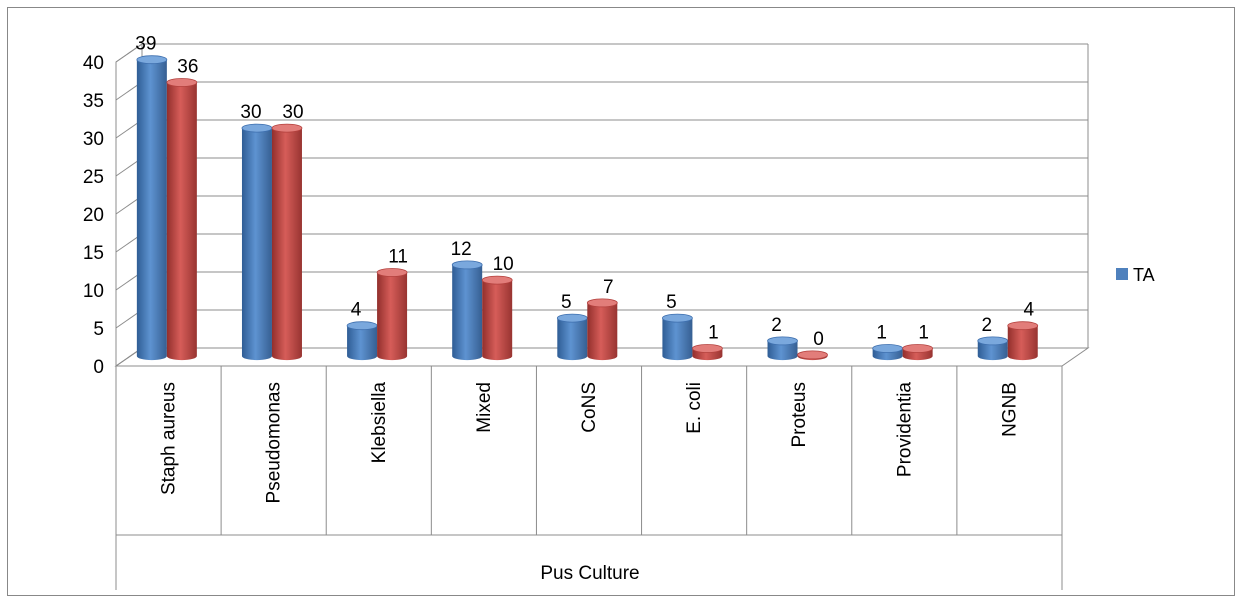  What do you see at coordinates (694, 408) in the screenshot?
I see `x-tick-label: E. coli` at bounding box center [694, 408].